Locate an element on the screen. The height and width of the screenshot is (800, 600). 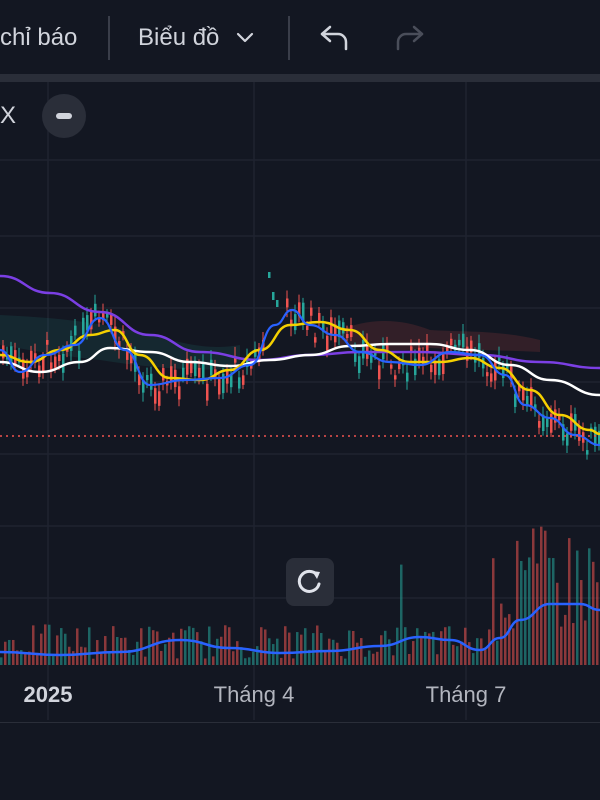
x-tick-label: Tháng 7 is located at coordinates (466, 694).